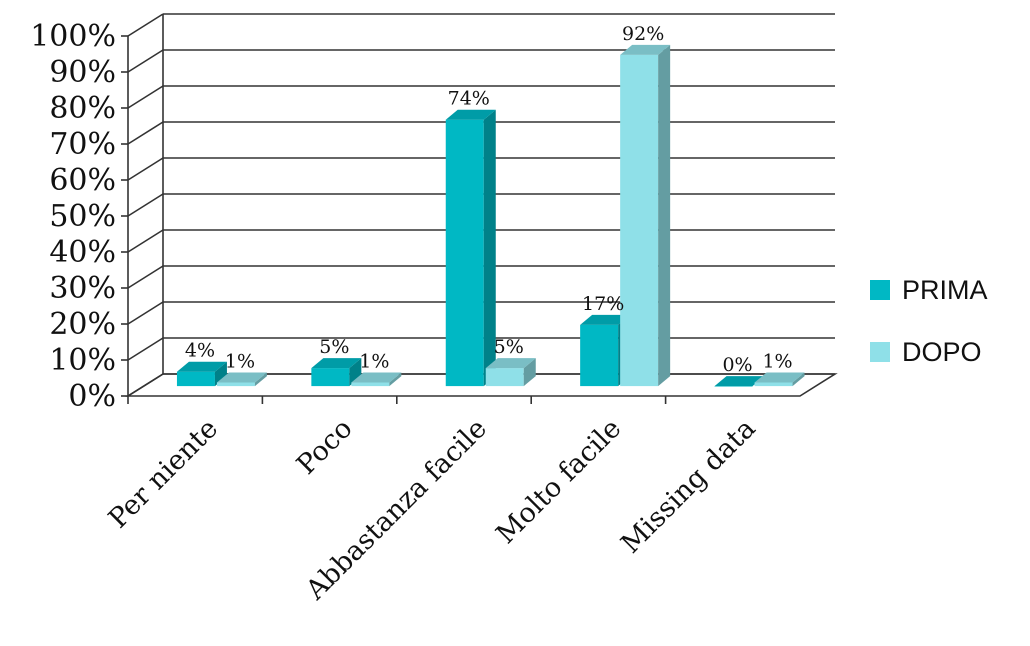 The image size is (1030, 646). I want to click on data-label-prima: 4%, so click(200, 351).